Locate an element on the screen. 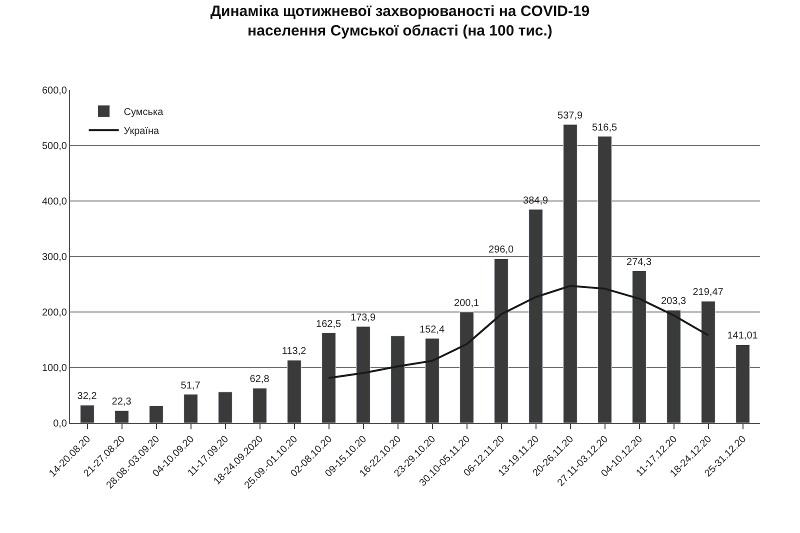 This screenshot has height=533, width=800. y-tick-label: 200,0 is located at coordinates (55, 313).